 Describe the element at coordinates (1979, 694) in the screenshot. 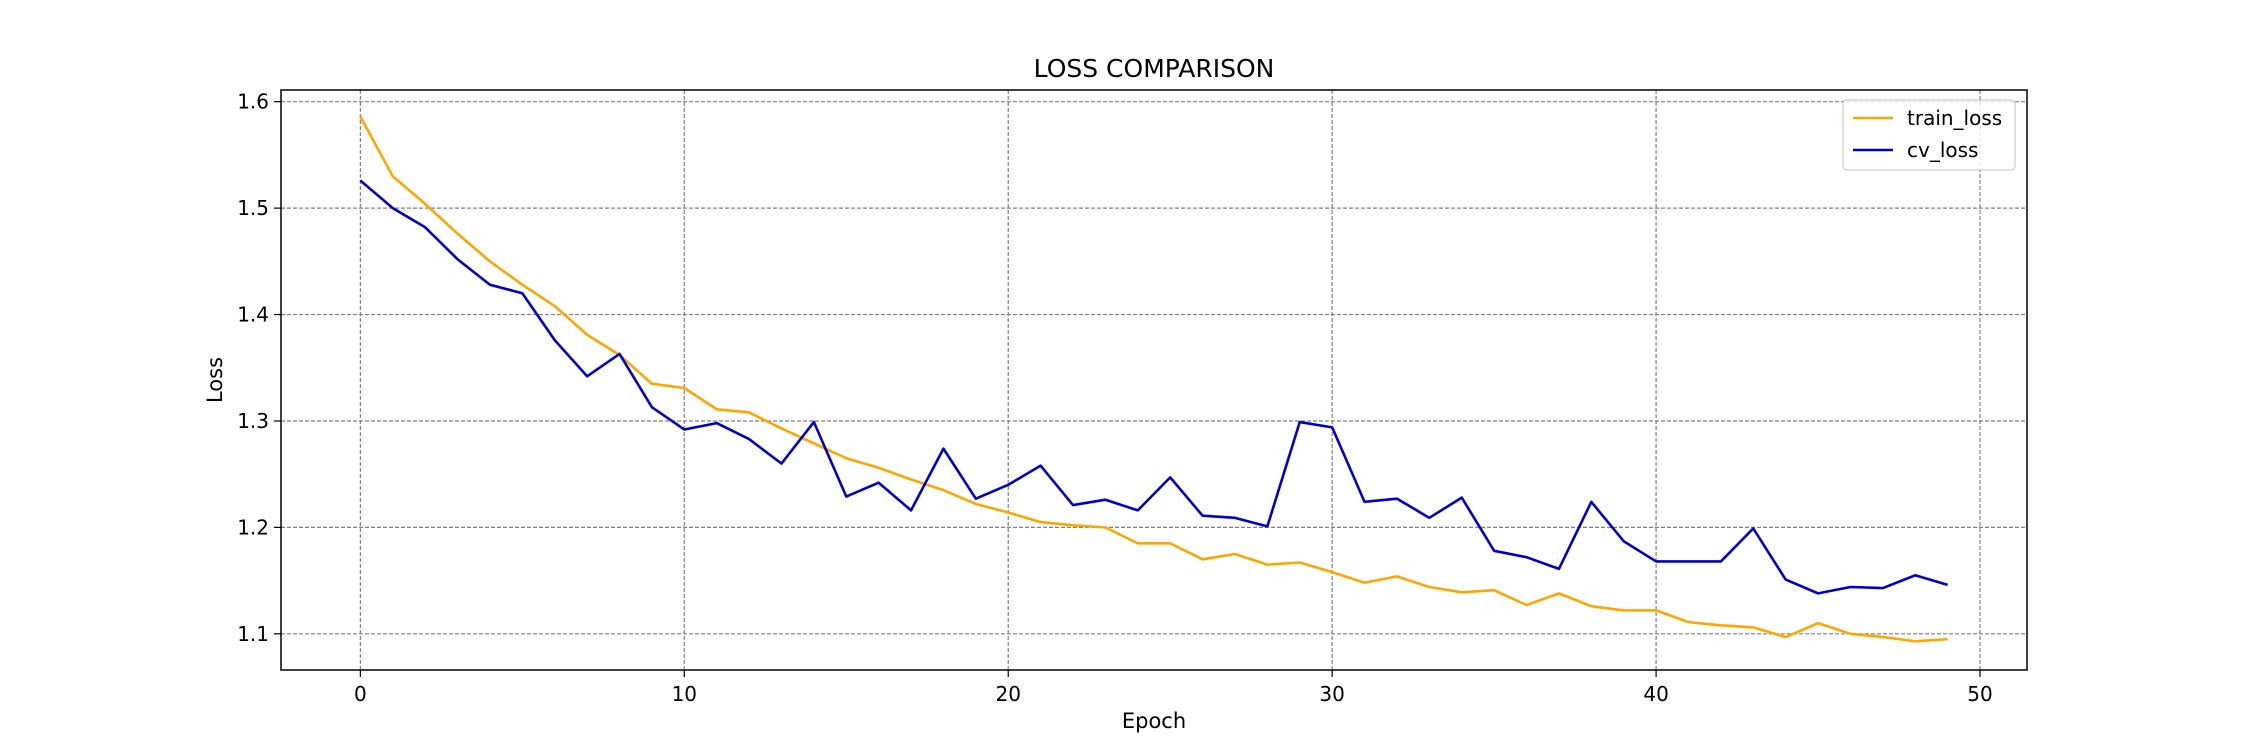

I see `x-tick-label: 50` at that location.